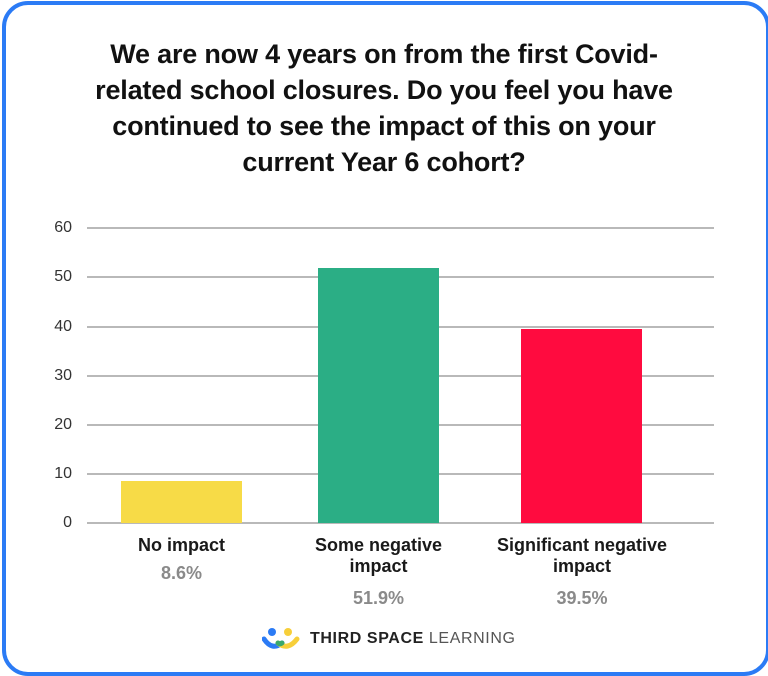 The width and height of the screenshot is (768, 676). What do you see at coordinates (63, 424) in the screenshot?
I see `y-tick-label: 20` at bounding box center [63, 424].